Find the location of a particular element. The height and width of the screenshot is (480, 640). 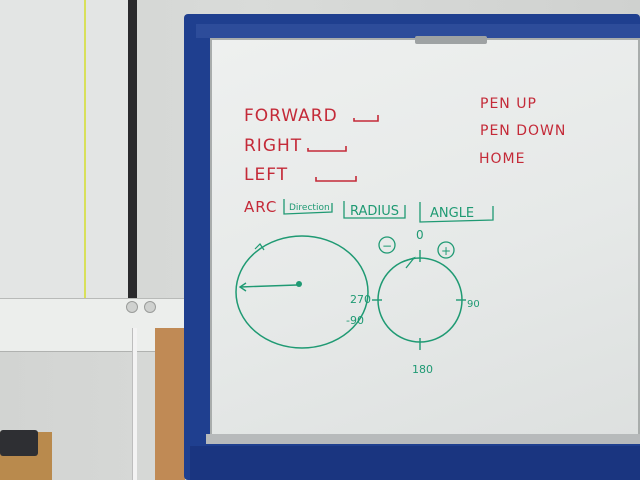

arc-param-direction: Direction is located at coordinates (309, 208).